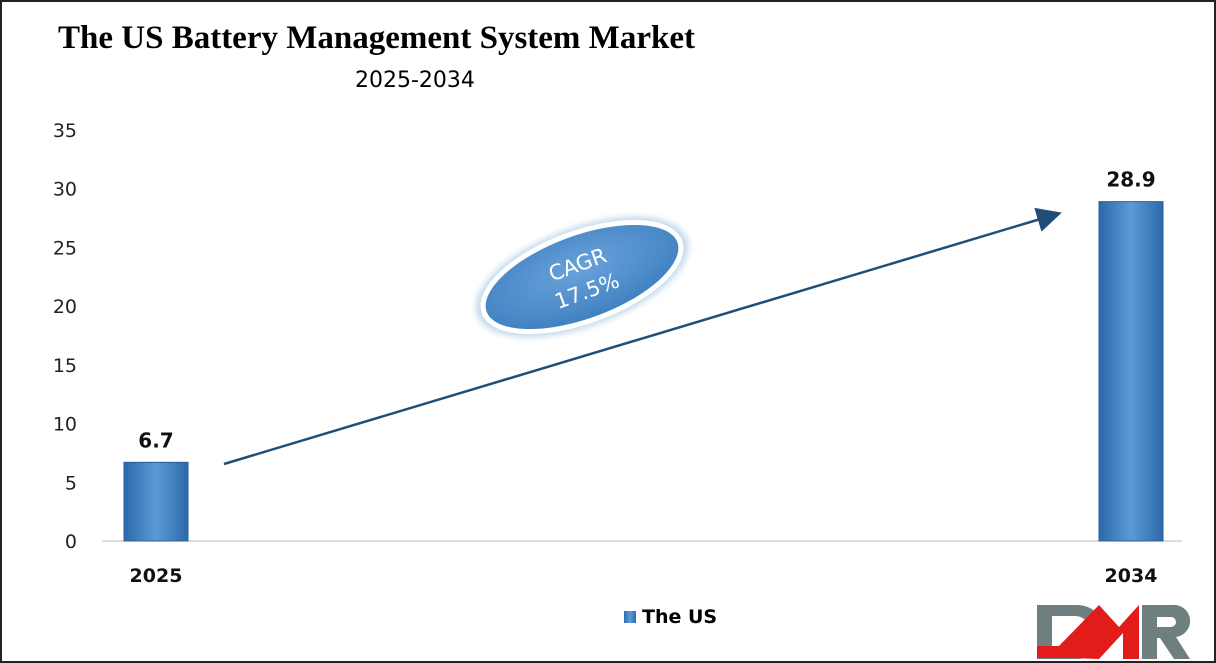 This screenshot has height=663, width=1216. Describe the element at coordinates (1114, 631) in the screenshot. I see `dmr-logo` at that location.